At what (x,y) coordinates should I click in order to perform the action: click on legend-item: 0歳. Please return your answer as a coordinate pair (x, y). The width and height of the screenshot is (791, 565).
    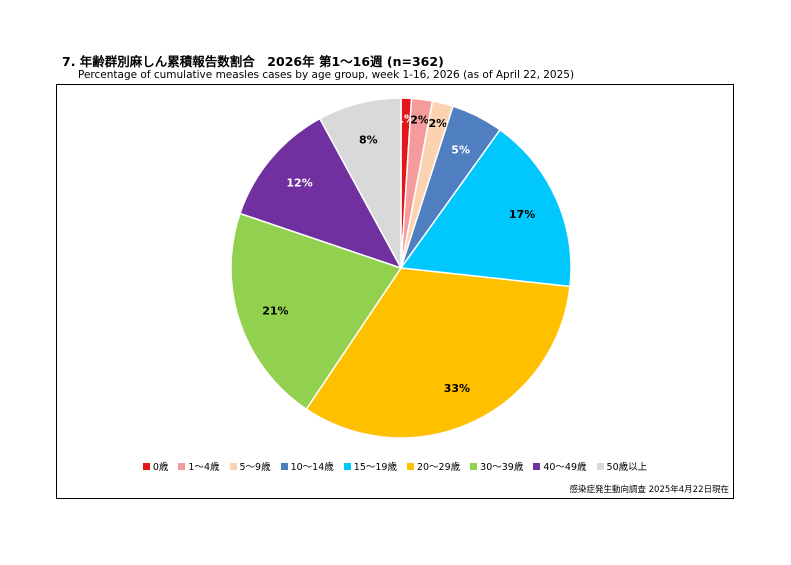
    Looking at the image, I should click on (155, 466).